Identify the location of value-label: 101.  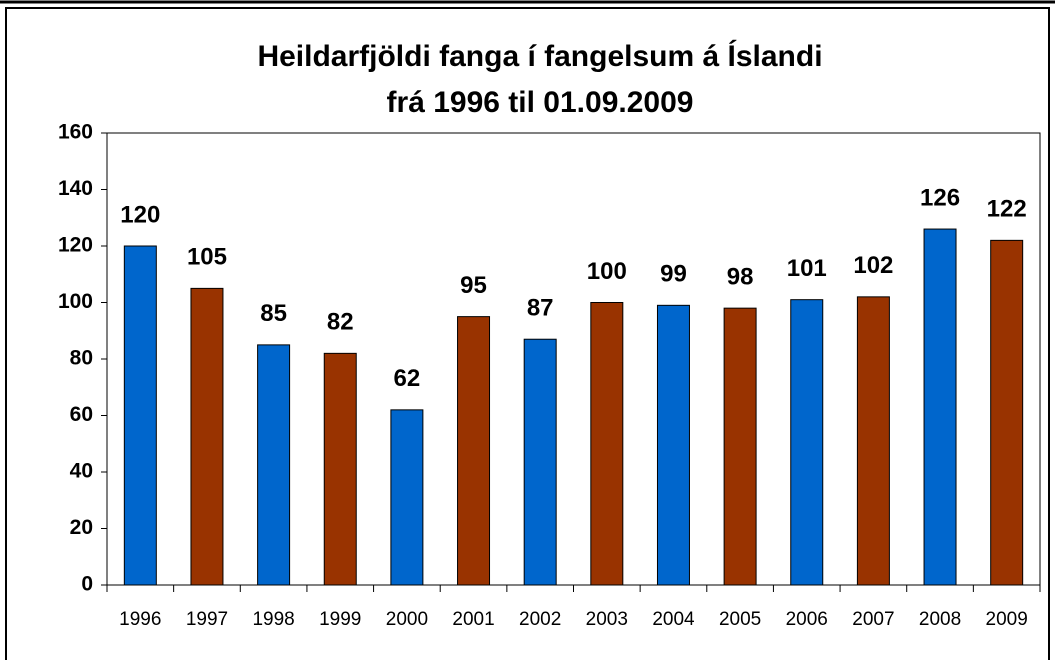
(807, 268).